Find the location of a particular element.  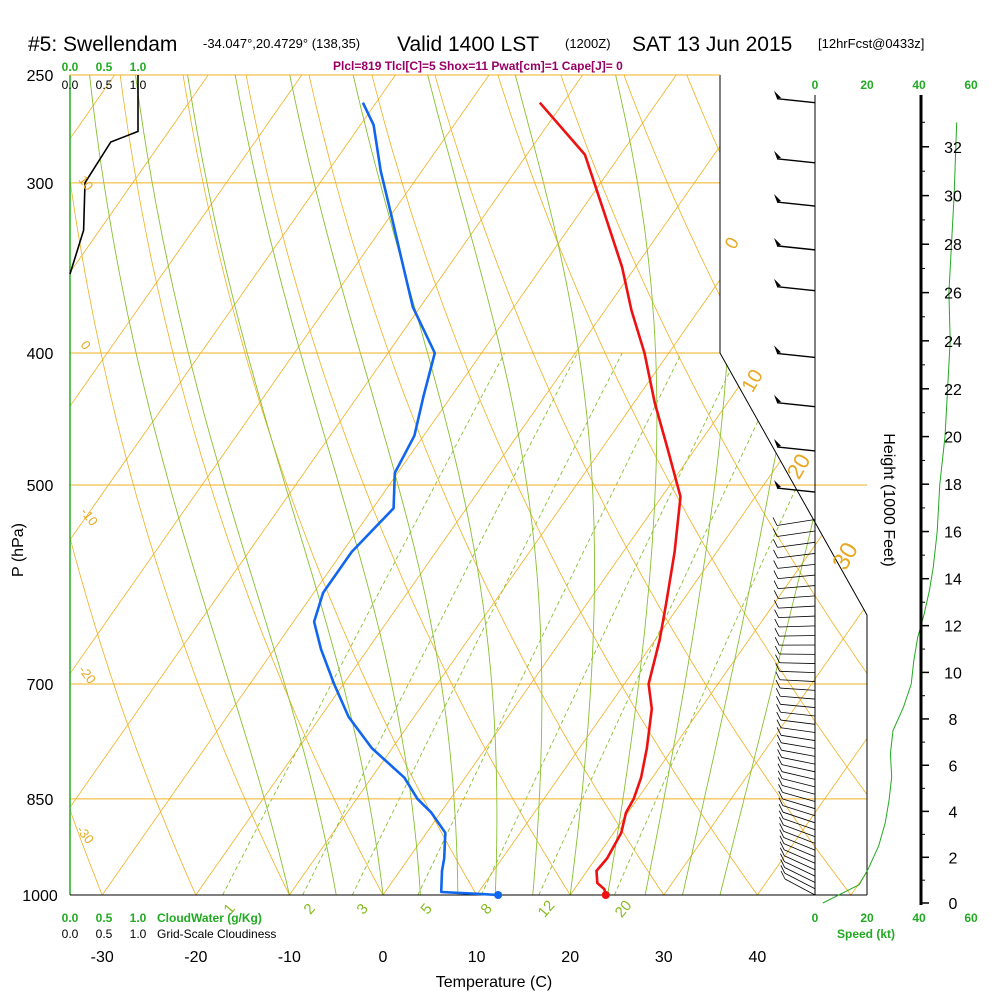

dry-adiabat-line is located at coordinates (9, 462).